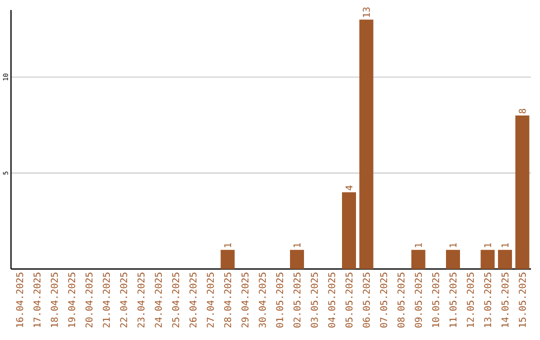 The height and width of the screenshot is (340, 540). I want to click on x-tick-label: 21.04.2025, so click(106, 300).